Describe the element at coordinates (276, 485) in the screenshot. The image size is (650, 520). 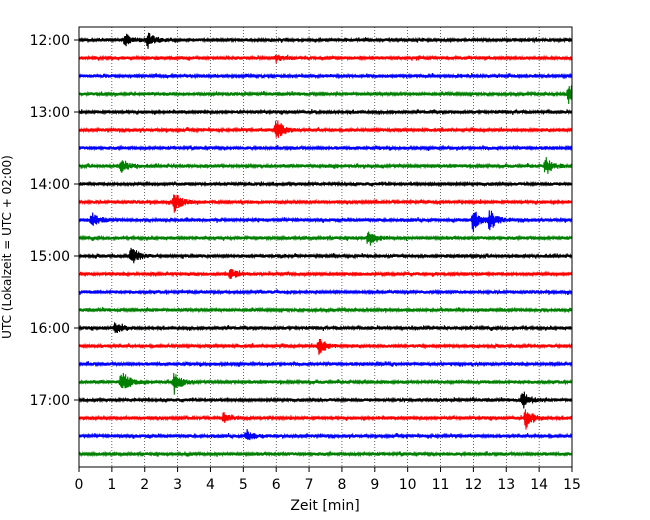
I see `x-tick-label: 6` at that location.